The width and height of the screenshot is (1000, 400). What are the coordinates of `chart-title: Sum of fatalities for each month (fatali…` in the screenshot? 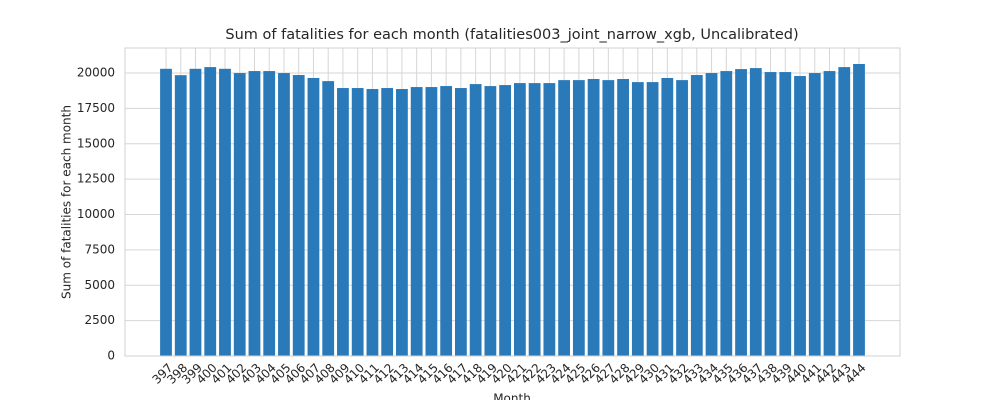 It's located at (511, 35).